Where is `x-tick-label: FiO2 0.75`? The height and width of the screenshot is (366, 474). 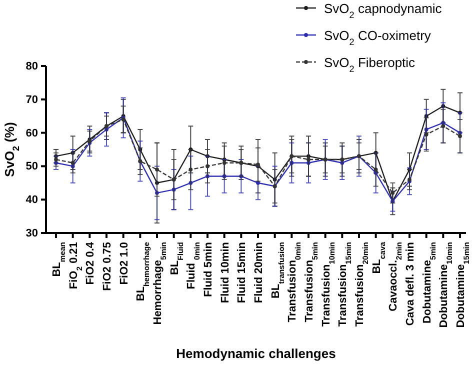
x-tick-label: FiO2 0.75 is located at coordinates (108, 266).